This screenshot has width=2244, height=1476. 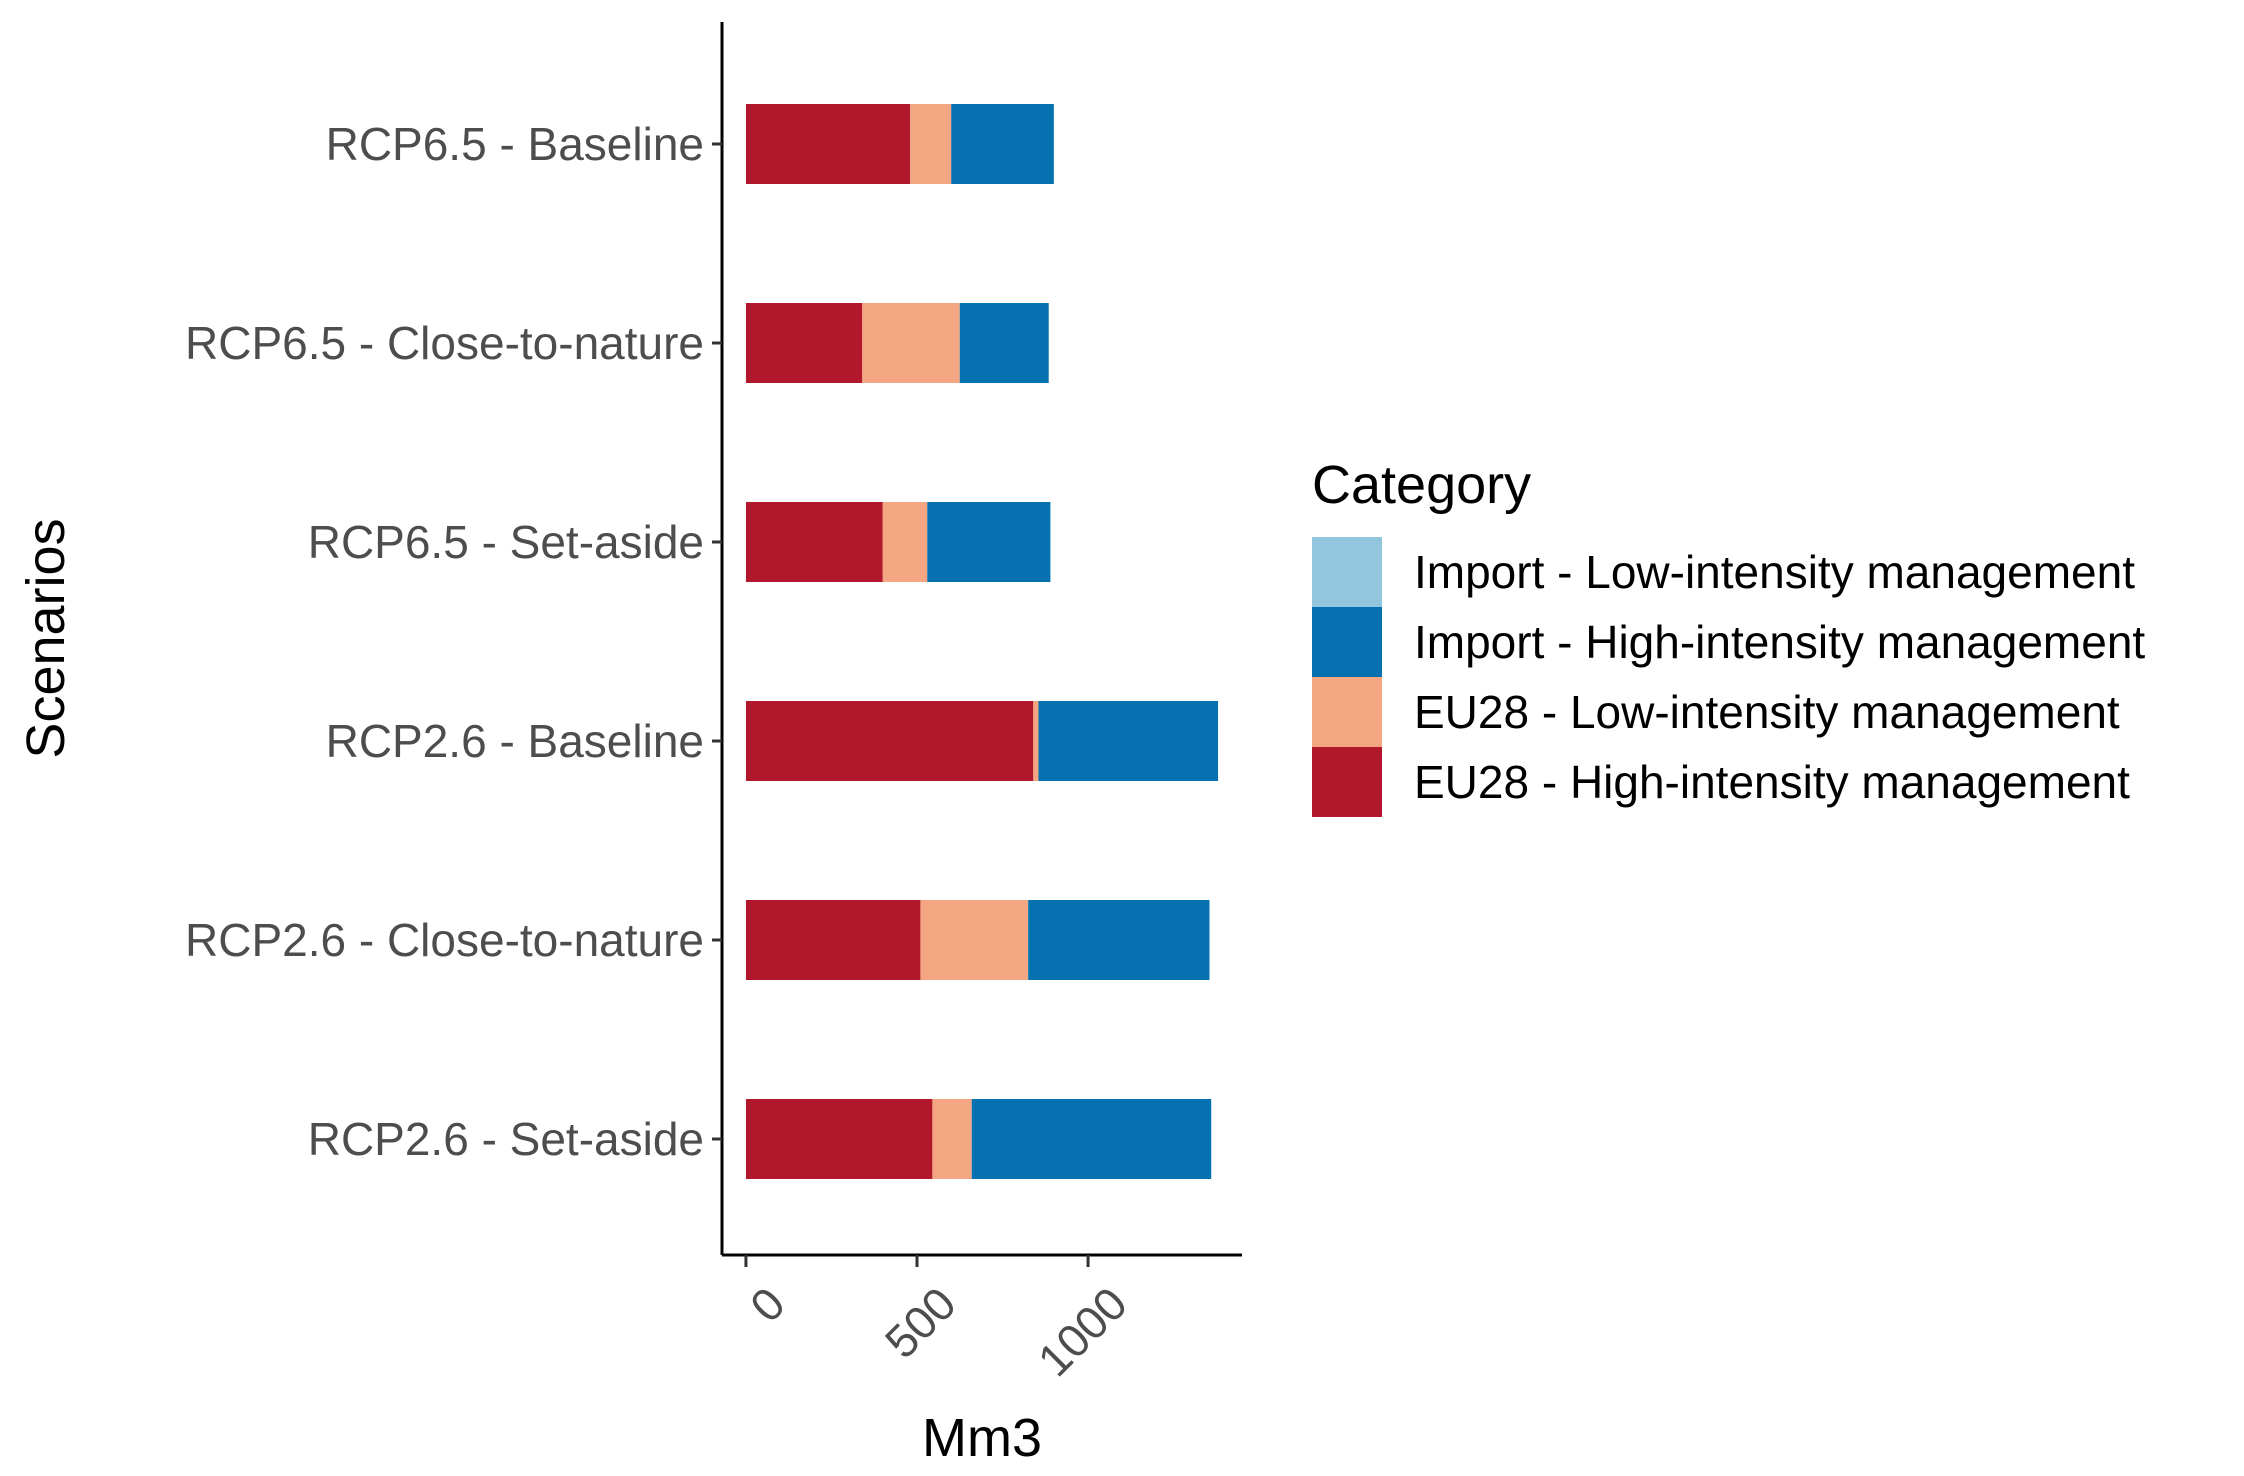 I want to click on legend-label: EU28 - High-intensity management, so click(x=1772, y=782).